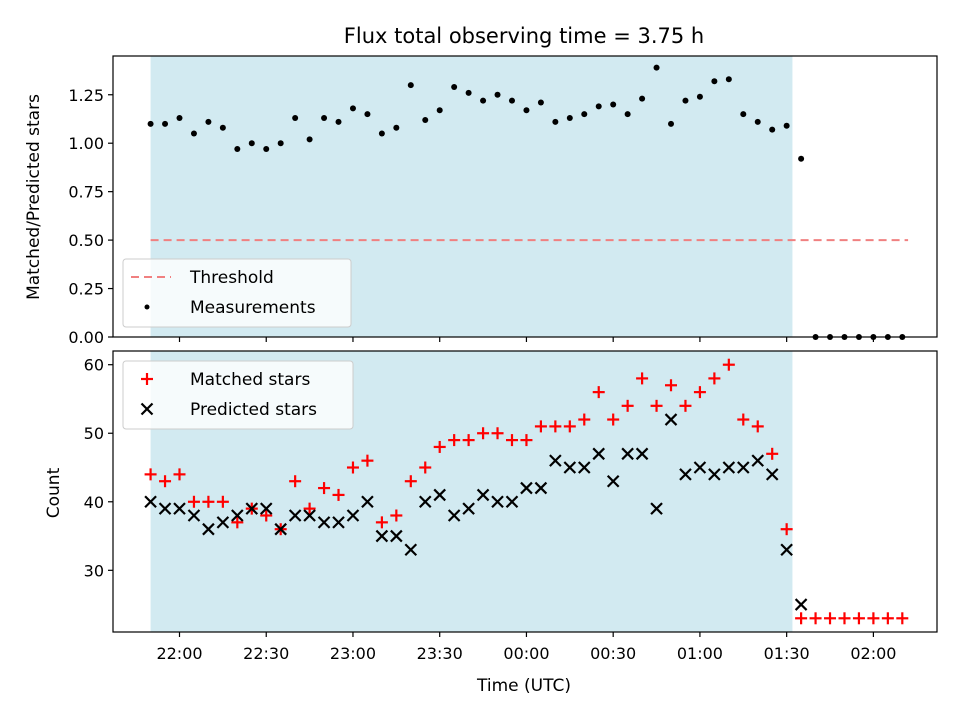 The width and height of the screenshot is (960, 720). What do you see at coordinates (86, 143) in the screenshot?
I see `top-y-tick-label: 1.00` at bounding box center [86, 143].